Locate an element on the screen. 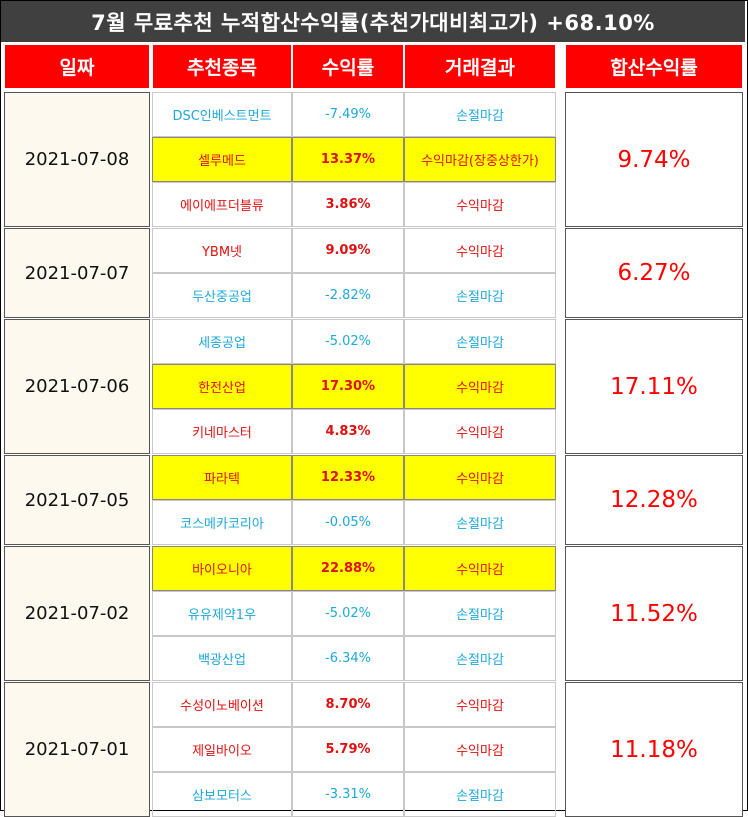 The height and width of the screenshot is (817, 748). total-return-cell: 6.27% is located at coordinates (654, 273).